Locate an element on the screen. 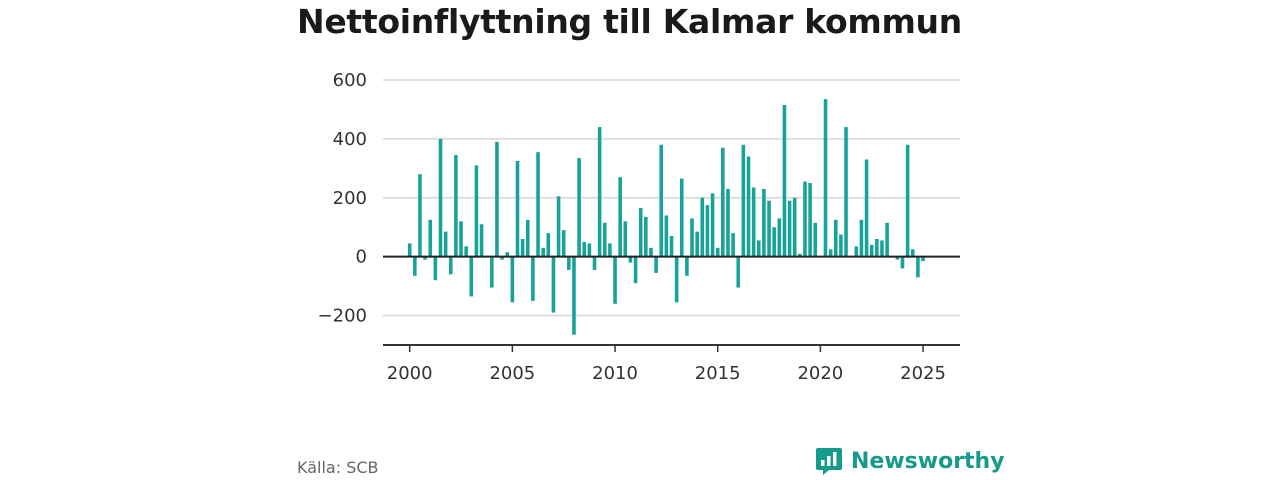 Image resolution: width=1280 pixels, height=480 pixels. y-tick-label: −200 is located at coordinates (342, 316).